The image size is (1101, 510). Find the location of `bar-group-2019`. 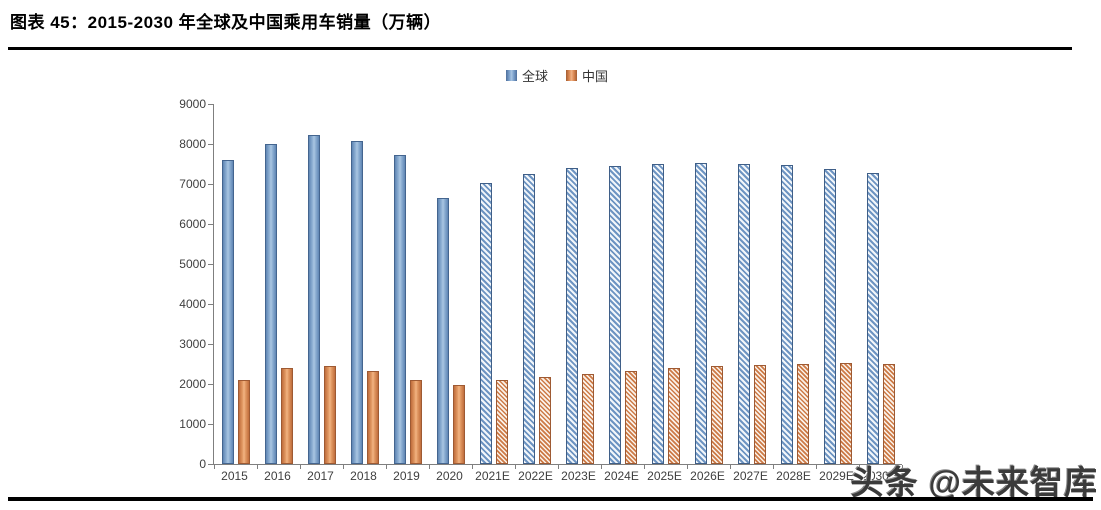

bar-group-2019 is located at coordinates (407, 284).